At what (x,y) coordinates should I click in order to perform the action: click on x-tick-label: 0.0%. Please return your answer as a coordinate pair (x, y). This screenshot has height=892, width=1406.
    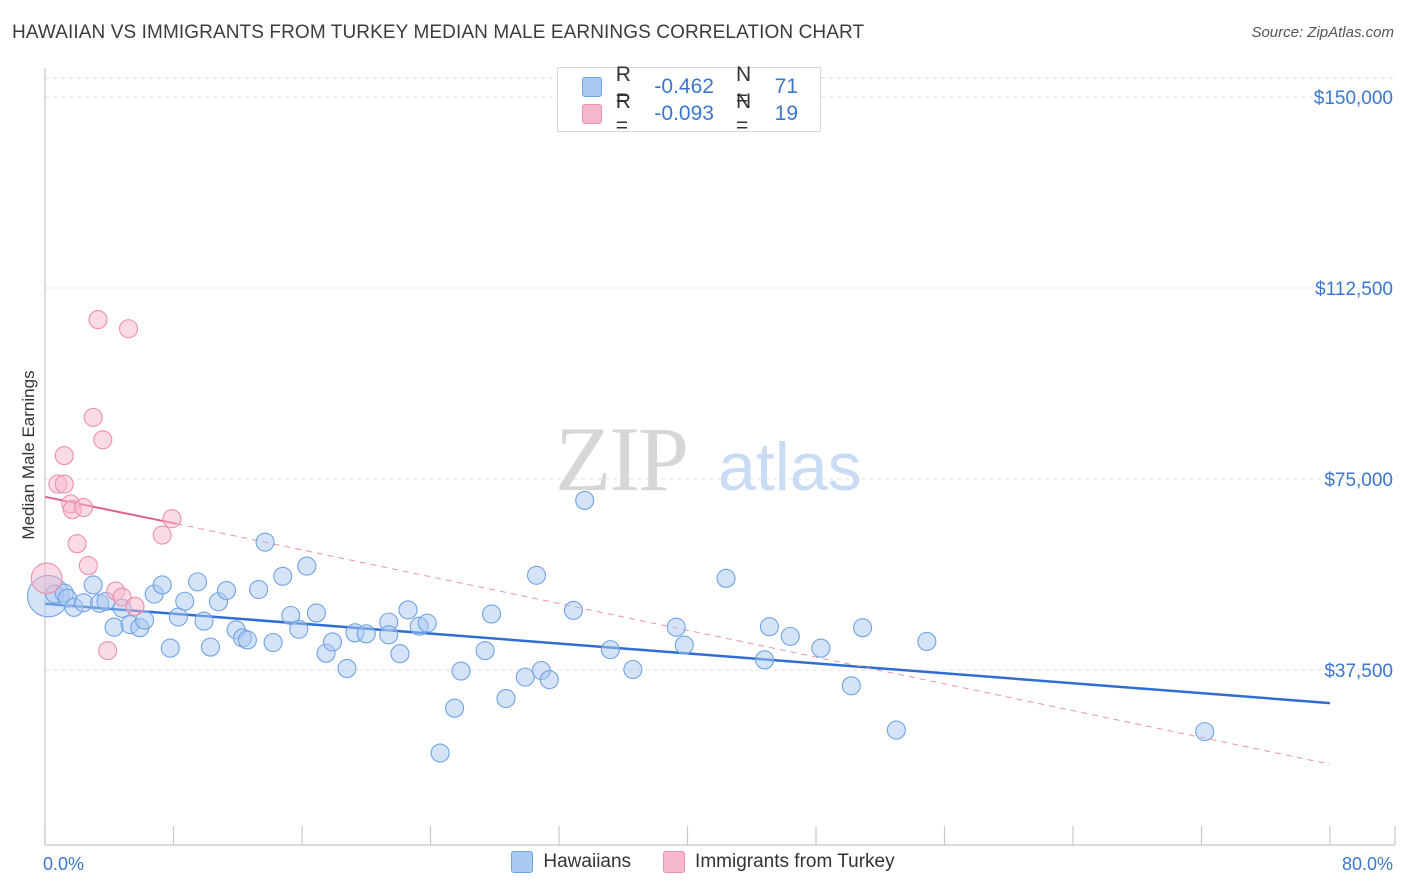
    Looking at the image, I should click on (63, 864).